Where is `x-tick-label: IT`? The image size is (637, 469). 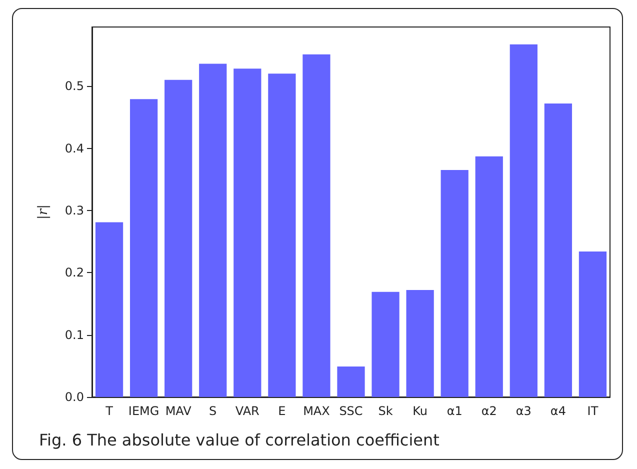 x-tick-label: IT is located at coordinates (593, 411).